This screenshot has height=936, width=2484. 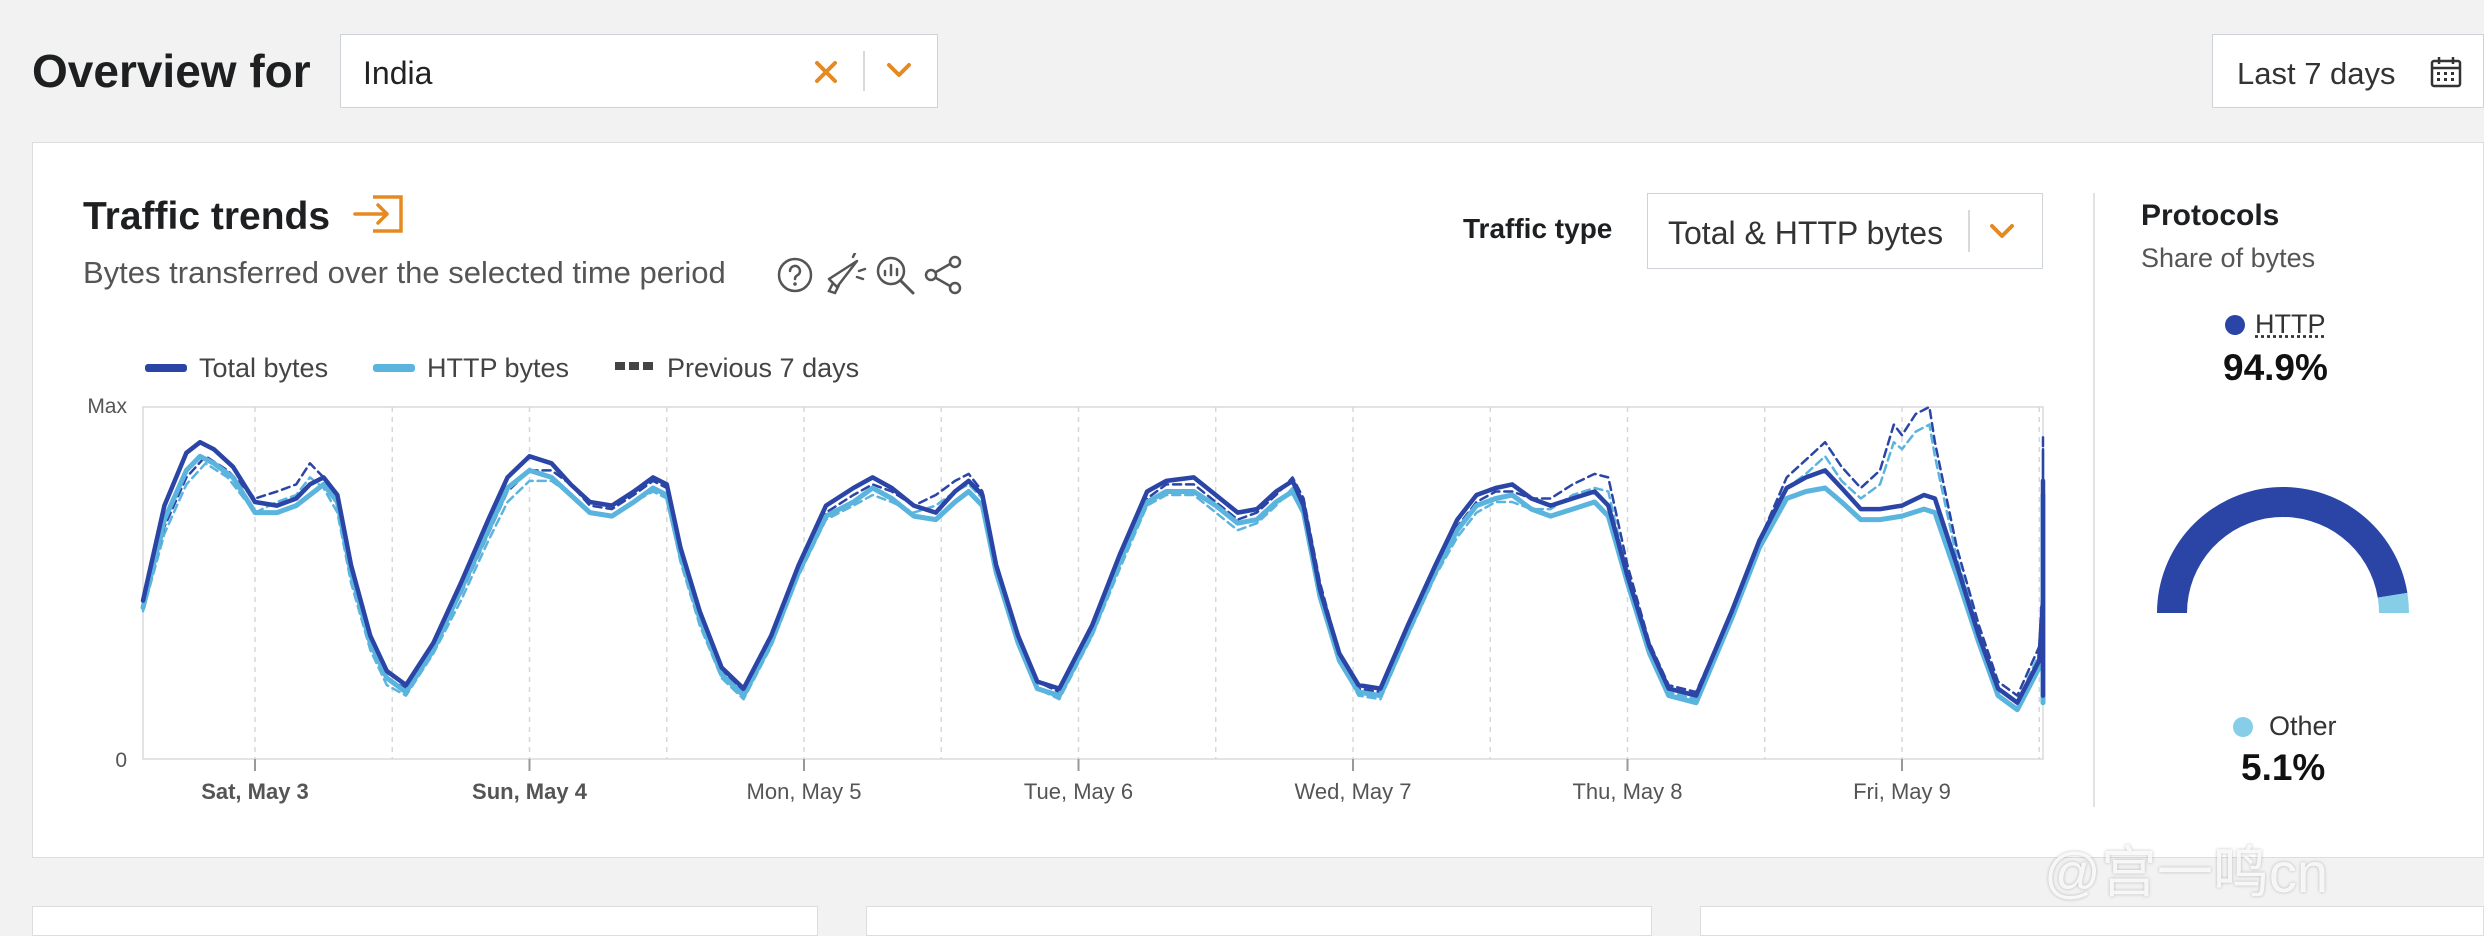 I want to click on donut-slice-http, so click(x=2282, y=549).